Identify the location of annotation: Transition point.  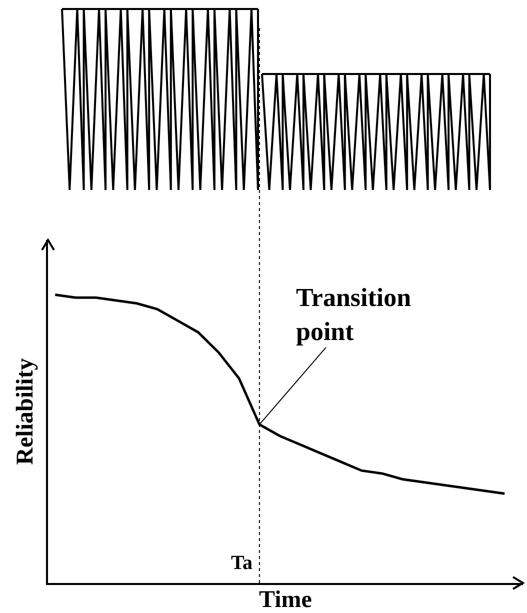
(354, 314).